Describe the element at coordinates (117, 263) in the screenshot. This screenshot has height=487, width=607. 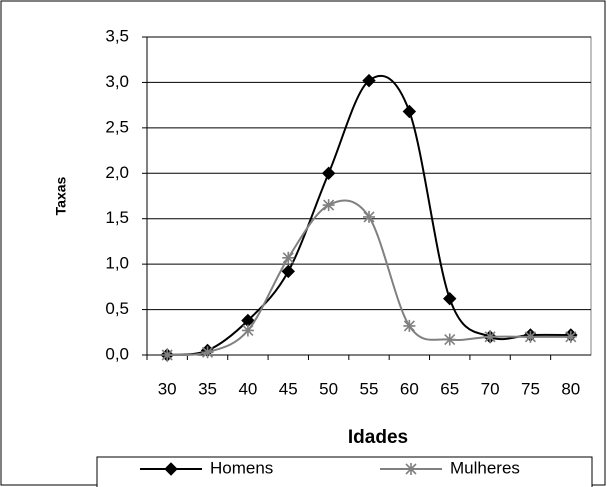
I see `y-tick-label: 1,0` at that location.